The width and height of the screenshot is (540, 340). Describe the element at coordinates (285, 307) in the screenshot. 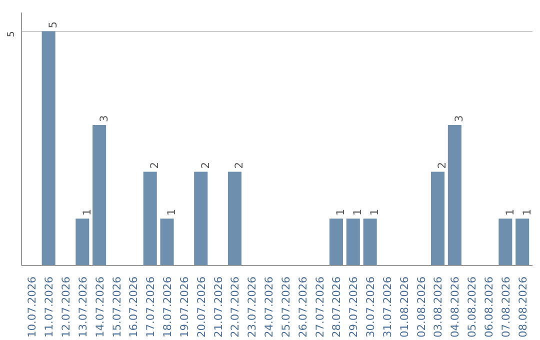

I see `x-tick-label: 25.07.2026` at that location.